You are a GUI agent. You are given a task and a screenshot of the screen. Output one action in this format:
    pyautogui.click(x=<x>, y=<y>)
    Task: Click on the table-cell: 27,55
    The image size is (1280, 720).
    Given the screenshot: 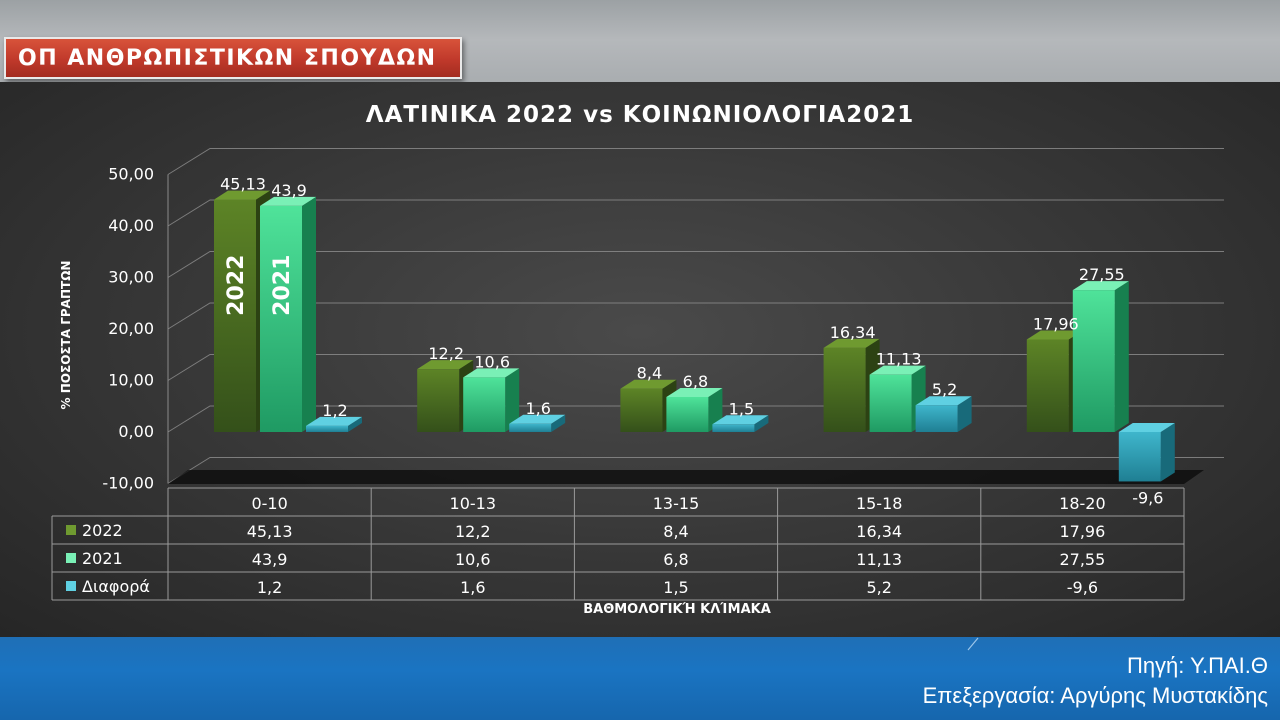 What is the action you would take?
    pyautogui.click(x=1082, y=559)
    